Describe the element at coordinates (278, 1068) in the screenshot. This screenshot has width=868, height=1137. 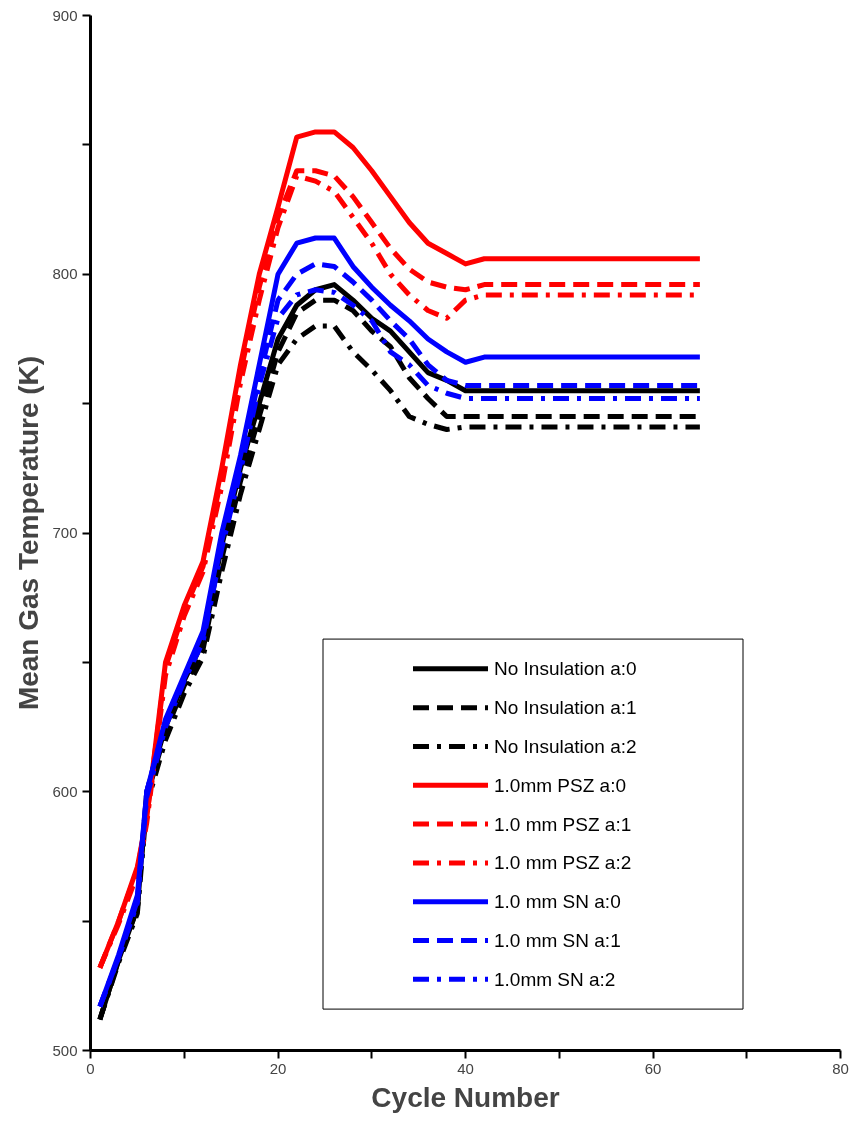
I see `x-tick-label: 20` at that location.